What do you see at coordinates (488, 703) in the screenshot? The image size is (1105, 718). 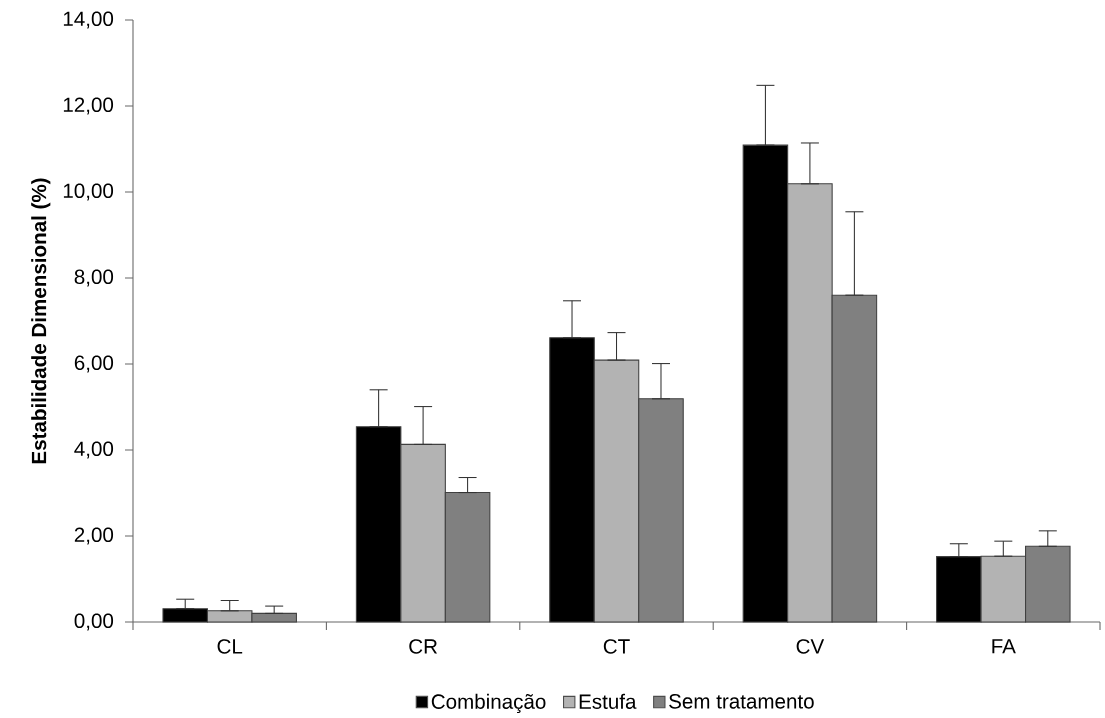 I see `legend-label: Combinação` at bounding box center [488, 703].